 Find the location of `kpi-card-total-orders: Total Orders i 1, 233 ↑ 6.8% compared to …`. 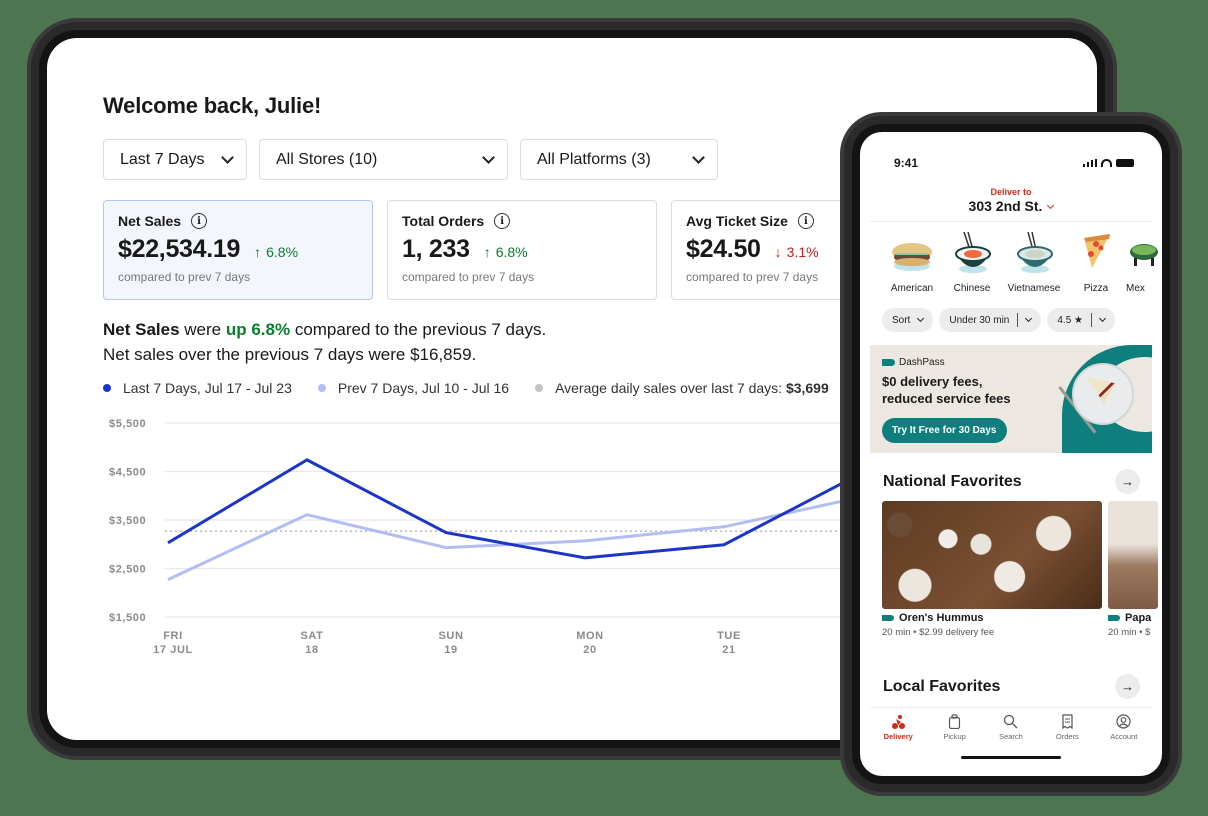

kpi-card-total-orders: Total Orders i 1, 233 ↑ 6.8% compared to … is located at coordinates (522, 250).